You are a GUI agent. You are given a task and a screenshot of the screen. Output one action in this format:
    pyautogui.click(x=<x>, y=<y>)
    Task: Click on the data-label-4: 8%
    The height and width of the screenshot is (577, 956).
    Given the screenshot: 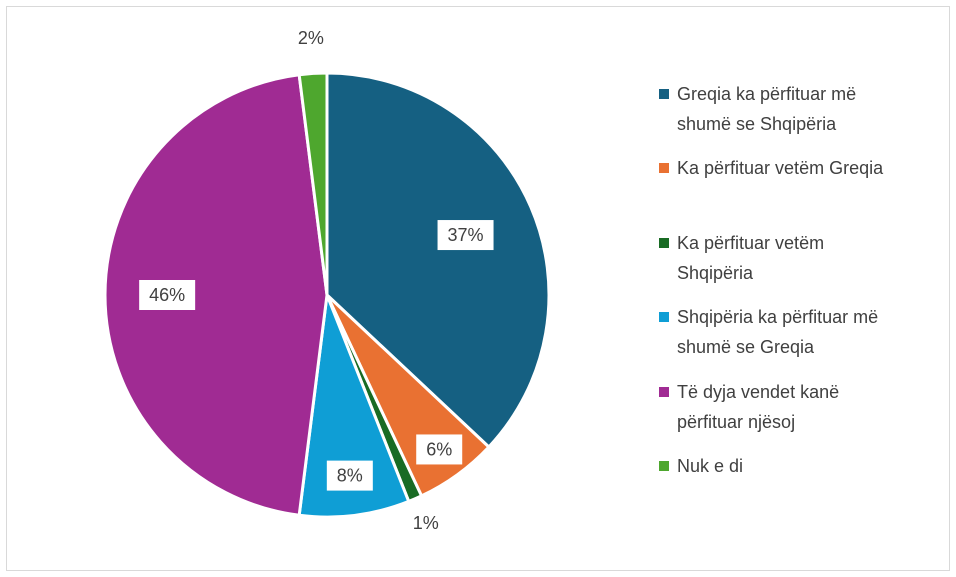 What is the action you would take?
    pyautogui.click(x=349, y=475)
    